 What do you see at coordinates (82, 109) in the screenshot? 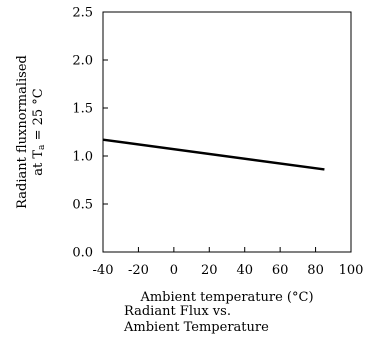
I see `y-tick-label: 1.5` at bounding box center [82, 109].